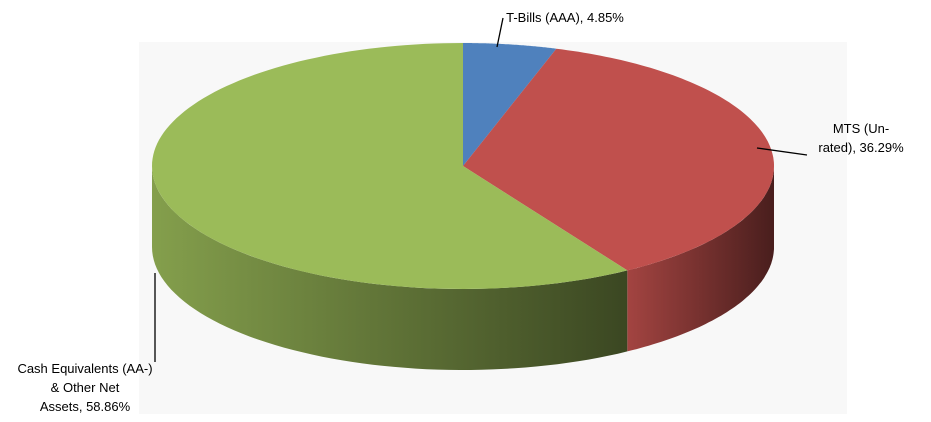 The height and width of the screenshot is (422, 931). What do you see at coordinates (565, 17) in the screenshot?
I see `data-label-0: T-Bills (AAA), 4.85%` at bounding box center [565, 17].